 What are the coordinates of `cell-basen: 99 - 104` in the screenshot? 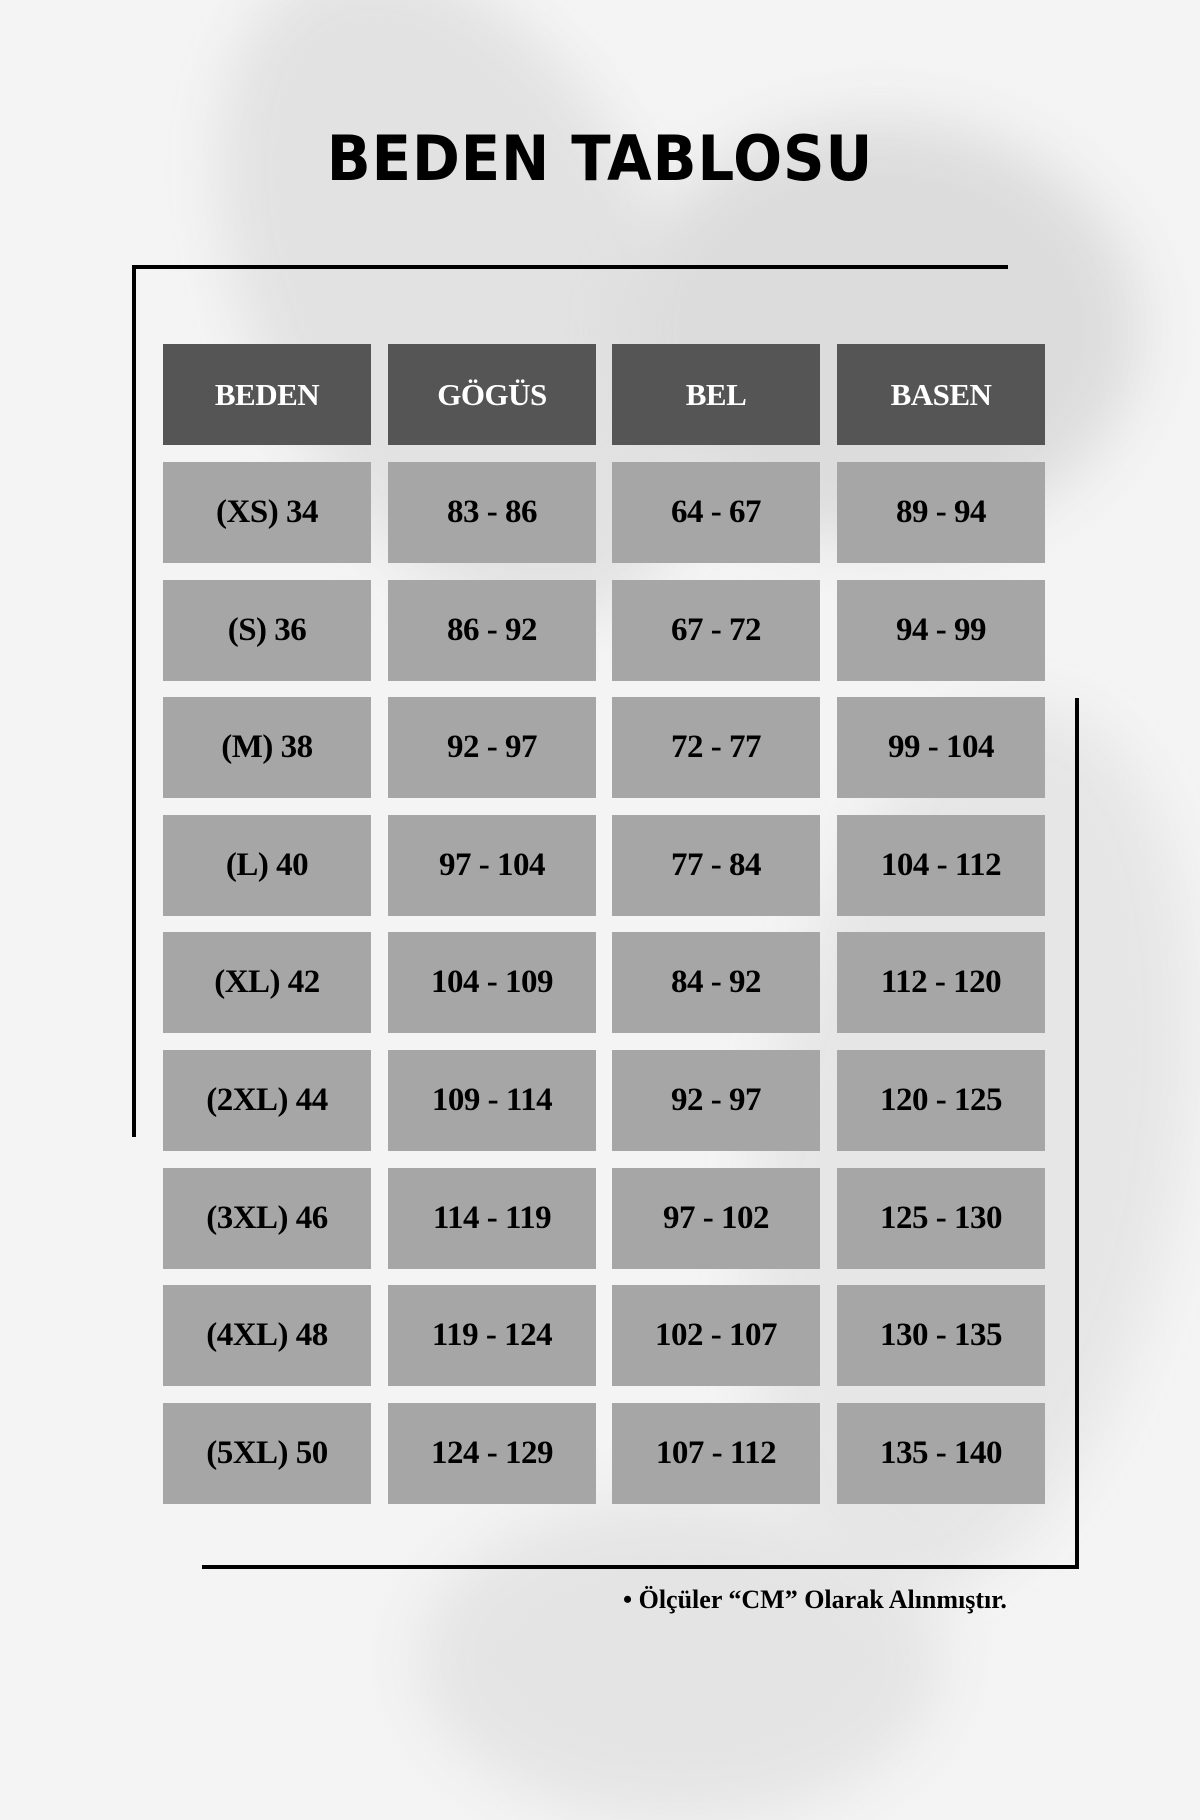 It's located at (941, 748).